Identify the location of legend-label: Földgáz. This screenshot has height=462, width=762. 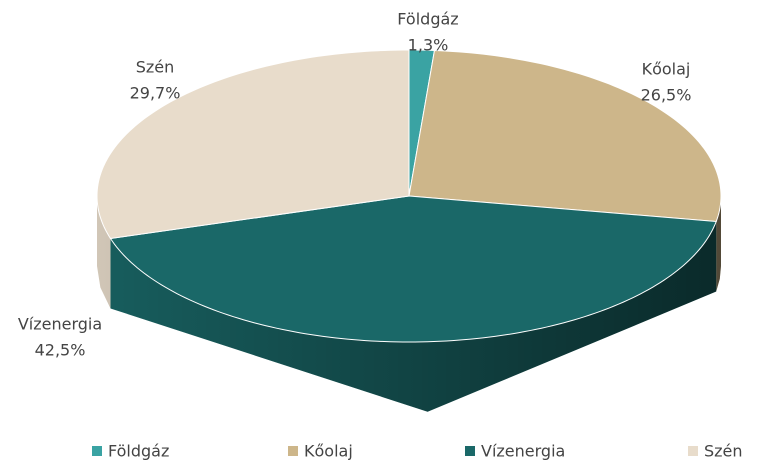
(138, 451).